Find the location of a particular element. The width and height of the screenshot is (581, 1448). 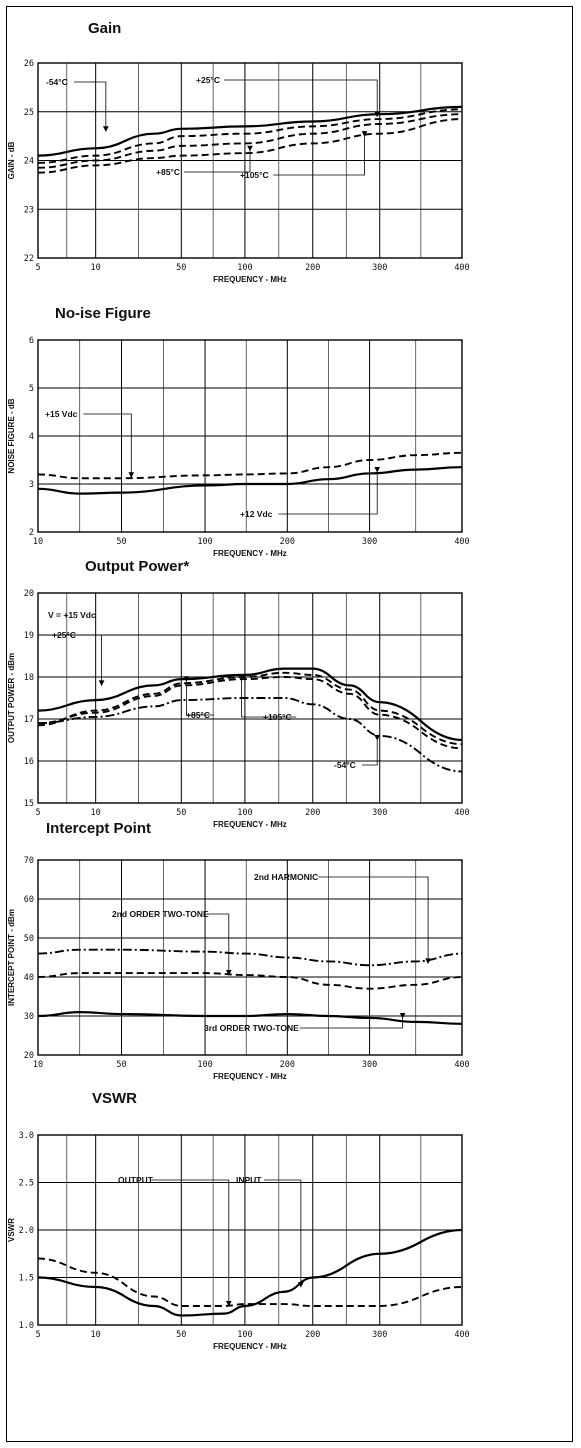

y-tick-label: 16 is located at coordinates (29, 762).